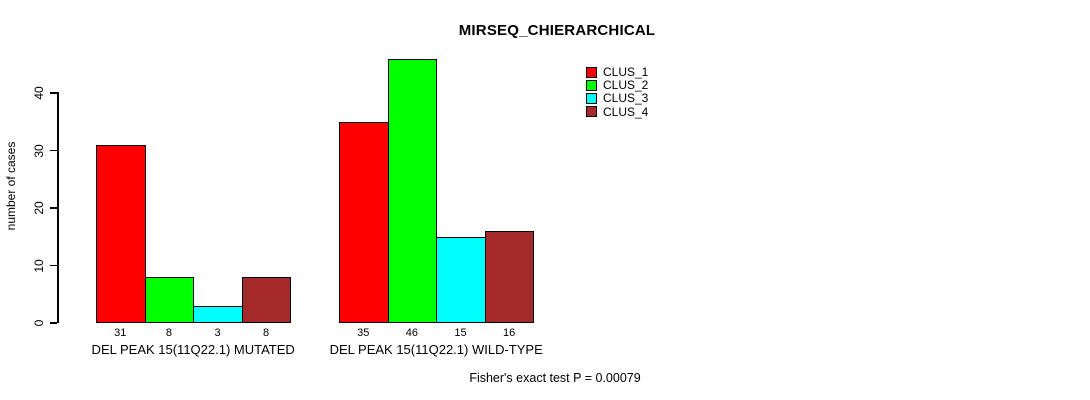 This screenshot has width=1090, height=400. I want to click on x-category-label: DEL PEAK 15(11Q22.1) WILD-TYPE, so click(436, 349).